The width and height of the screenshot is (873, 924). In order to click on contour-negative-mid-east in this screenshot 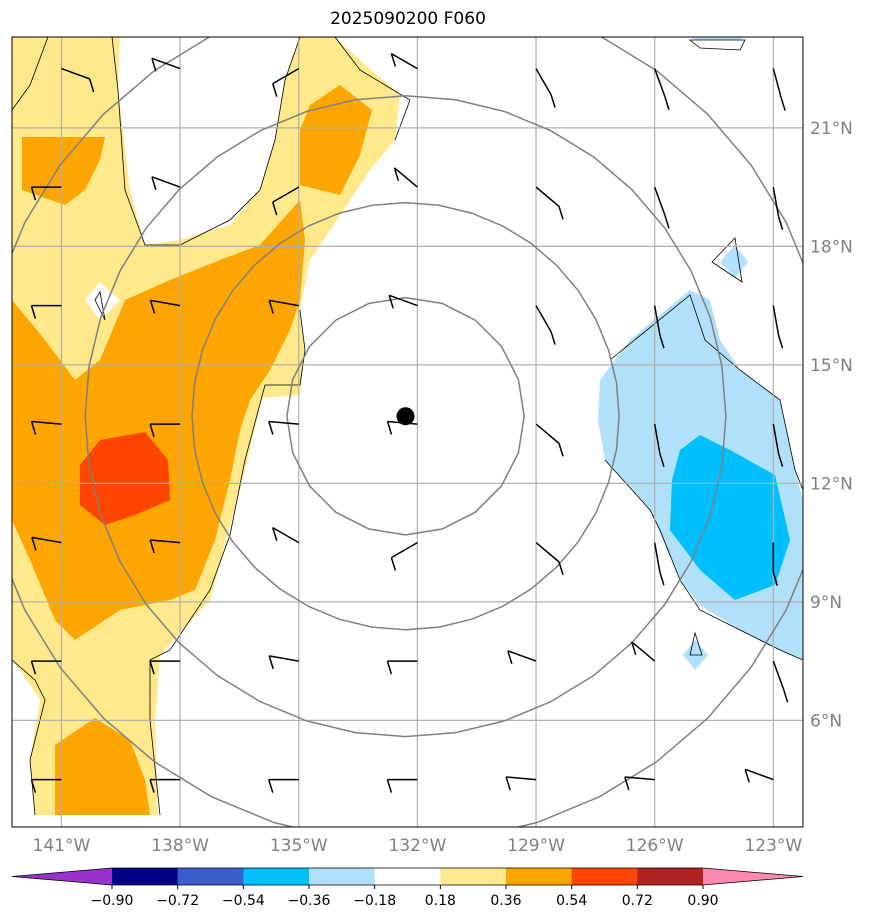, I will do `click(730, 517)`.